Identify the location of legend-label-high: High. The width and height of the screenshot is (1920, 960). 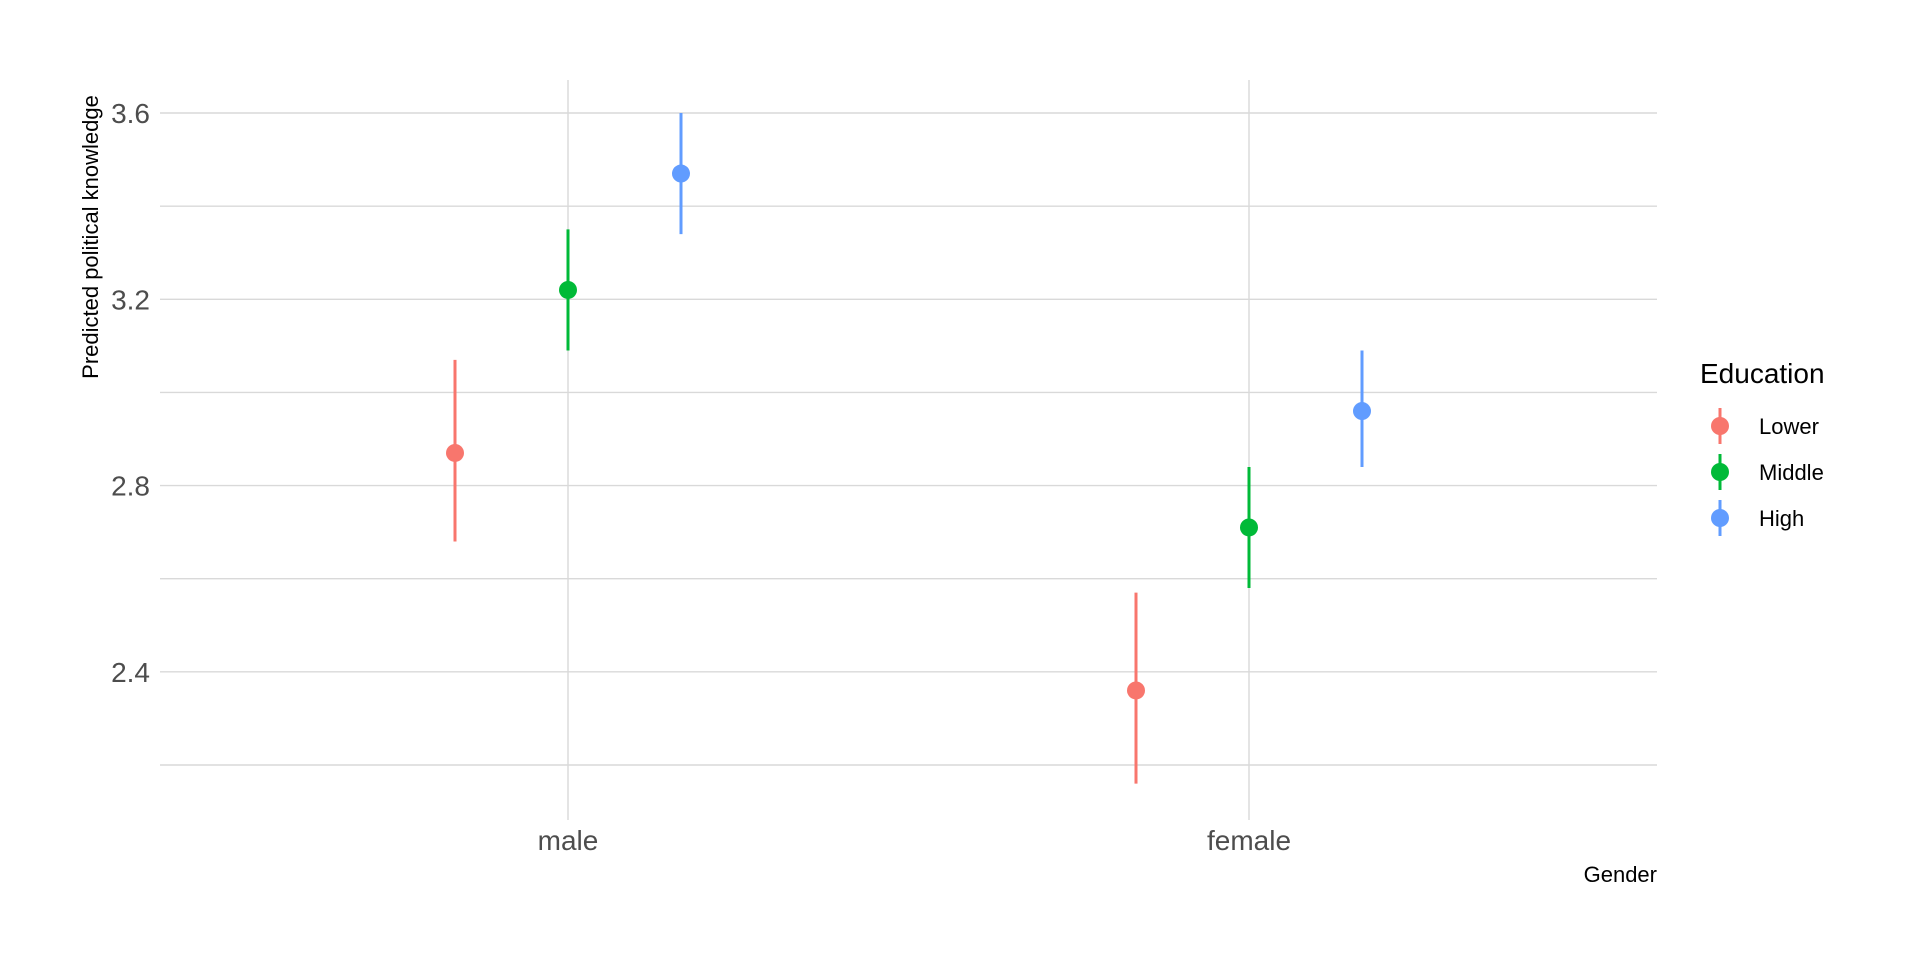
(1781, 518).